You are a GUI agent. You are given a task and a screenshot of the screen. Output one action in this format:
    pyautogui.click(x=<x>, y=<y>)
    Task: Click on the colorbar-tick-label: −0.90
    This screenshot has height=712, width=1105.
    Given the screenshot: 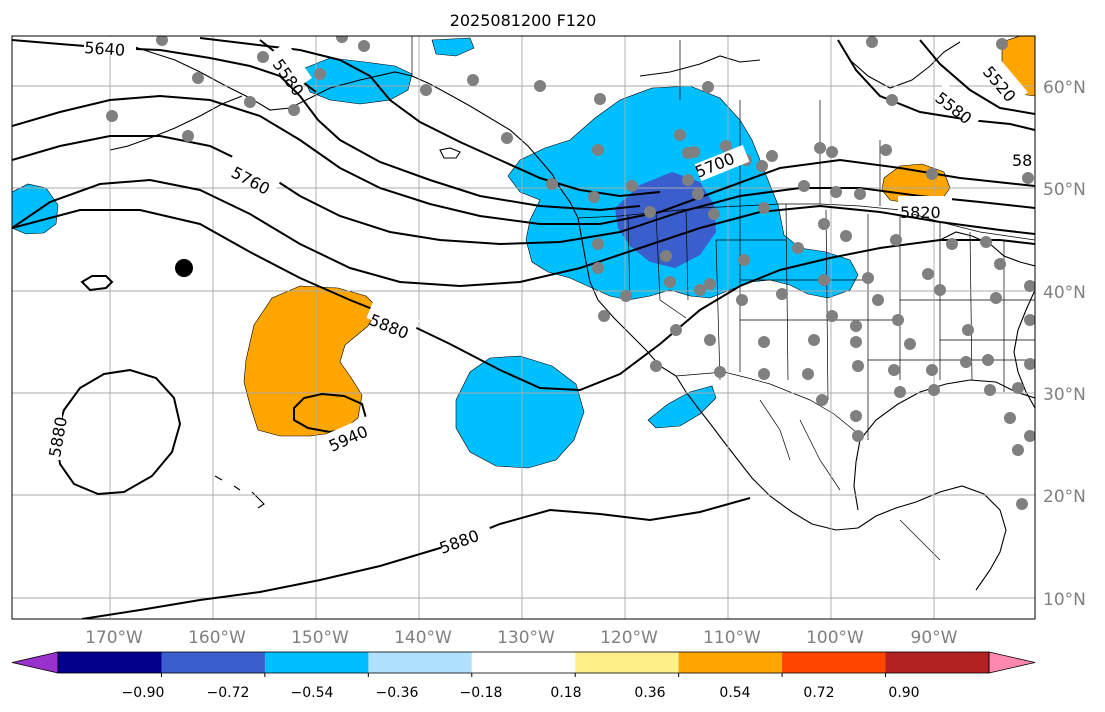 What is the action you would take?
    pyautogui.click(x=143, y=693)
    